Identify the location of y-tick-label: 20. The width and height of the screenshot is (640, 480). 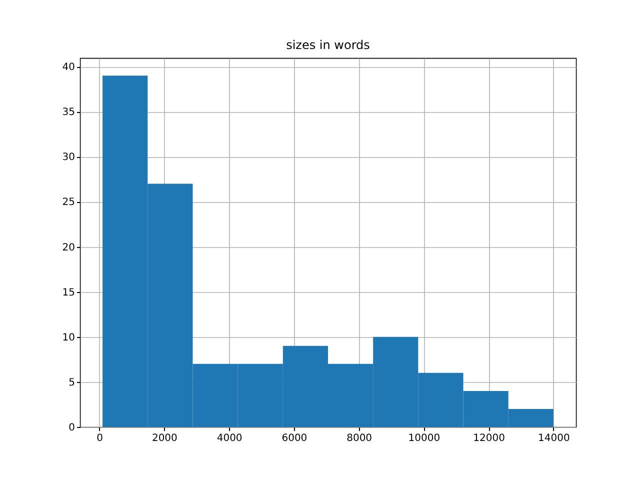
(68, 248).